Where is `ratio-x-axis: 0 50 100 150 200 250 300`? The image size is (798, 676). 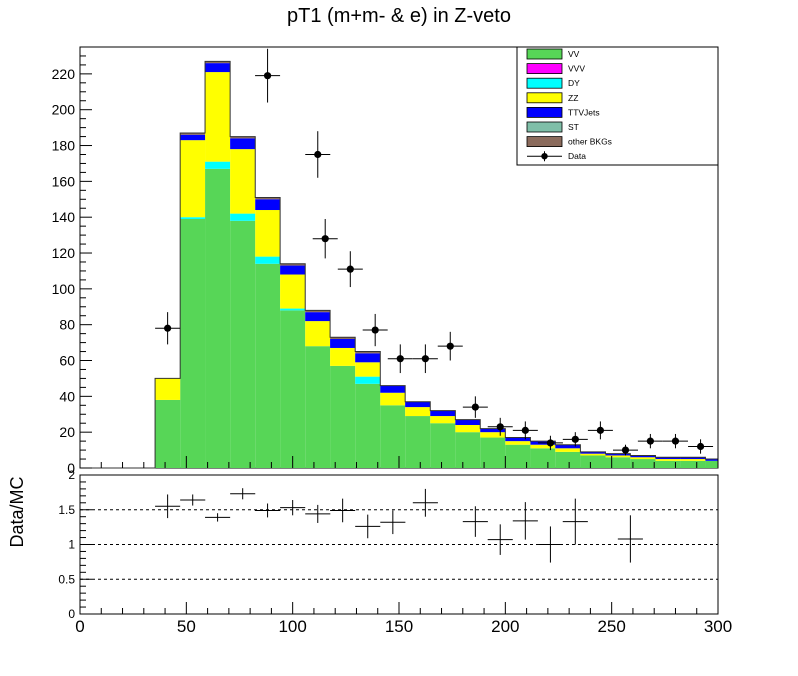 ratio-x-axis: 0 50 100 150 200 250 300 is located at coordinates (403, 619).